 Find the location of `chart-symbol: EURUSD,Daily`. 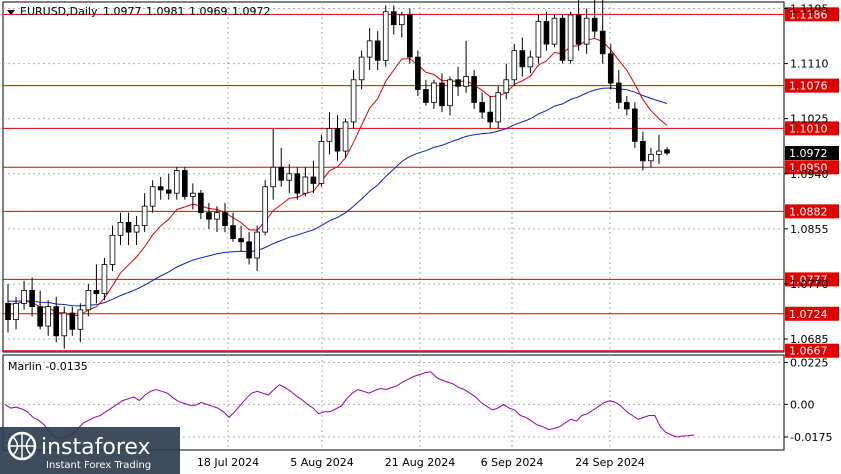

chart-symbol: EURUSD,Daily is located at coordinates (59, 11).